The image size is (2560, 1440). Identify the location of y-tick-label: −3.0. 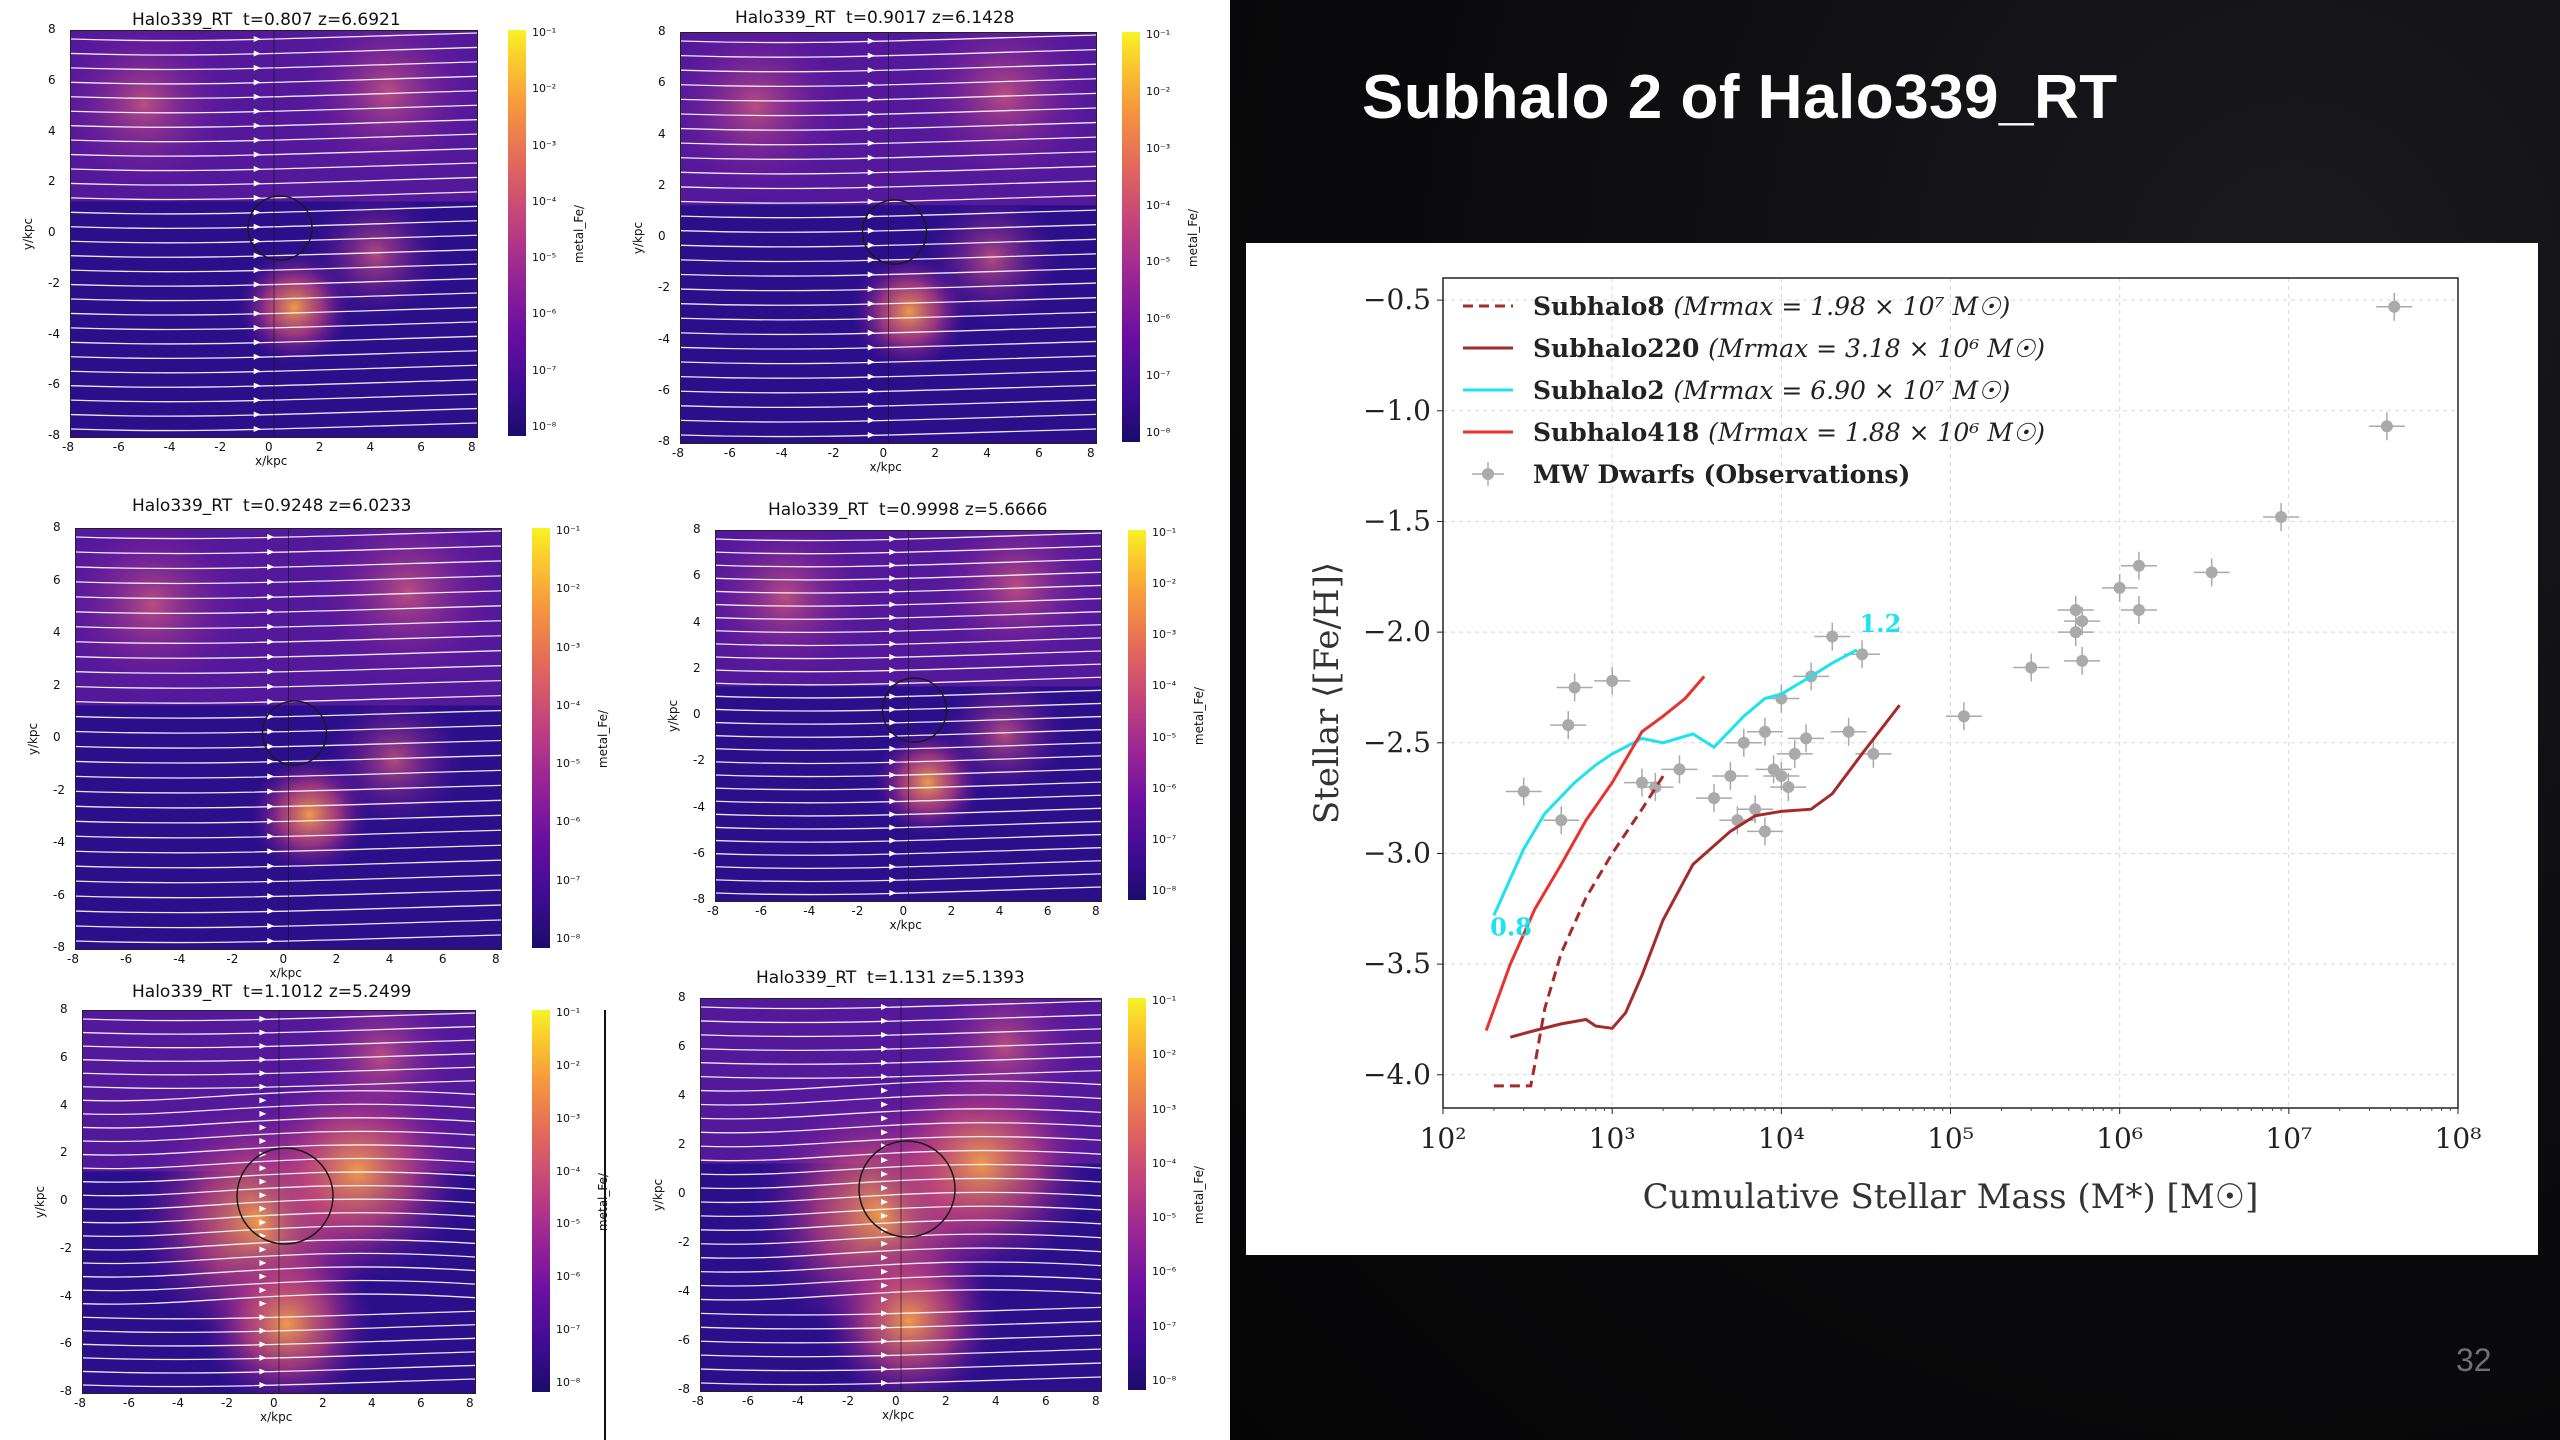
(1397, 852).